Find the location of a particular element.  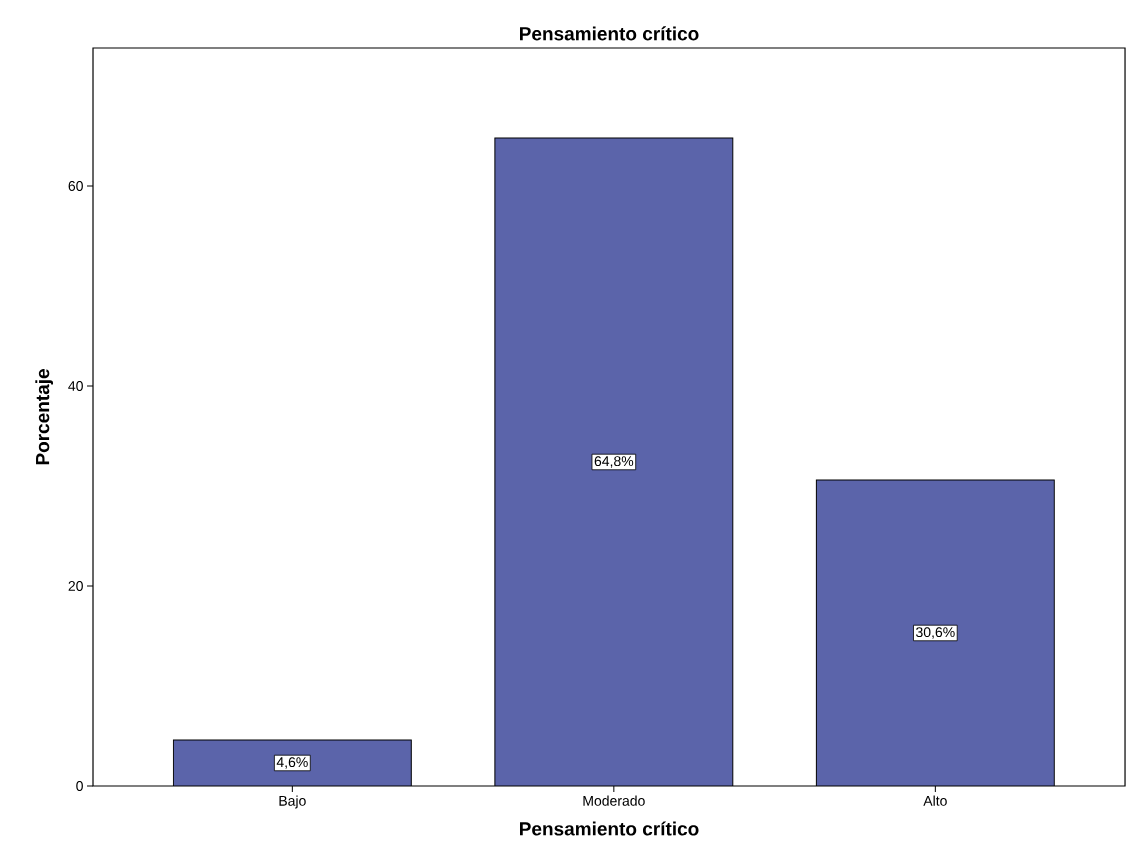

data-label: 4,6% is located at coordinates (292, 763).